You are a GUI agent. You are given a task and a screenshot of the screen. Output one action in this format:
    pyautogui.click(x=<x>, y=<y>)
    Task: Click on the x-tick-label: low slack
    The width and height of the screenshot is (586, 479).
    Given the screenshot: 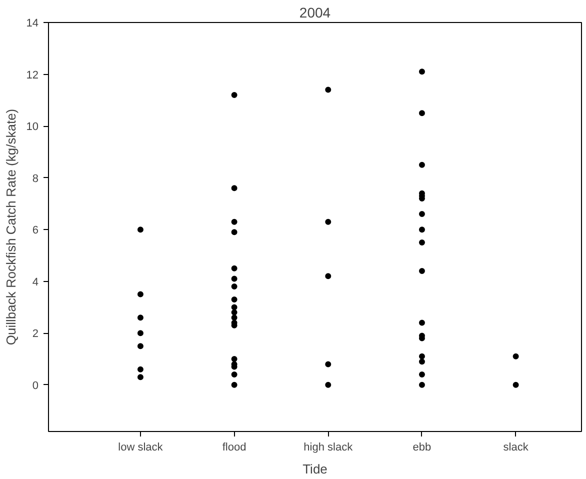 What is the action you would take?
    pyautogui.click(x=141, y=448)
    